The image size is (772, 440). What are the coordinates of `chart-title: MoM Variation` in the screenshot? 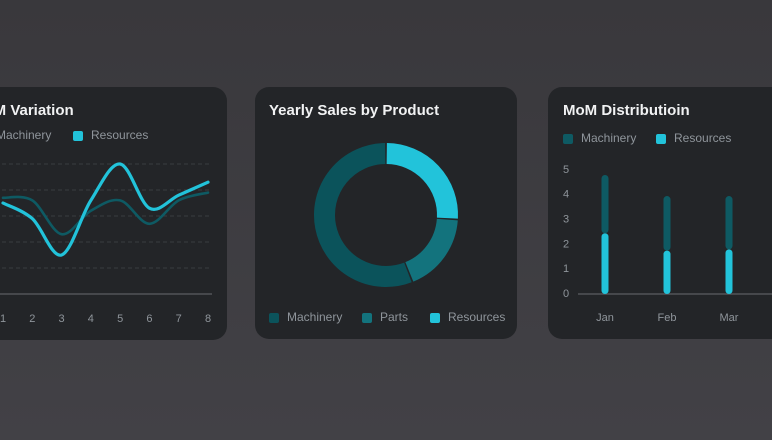 It's located at (37, 110).